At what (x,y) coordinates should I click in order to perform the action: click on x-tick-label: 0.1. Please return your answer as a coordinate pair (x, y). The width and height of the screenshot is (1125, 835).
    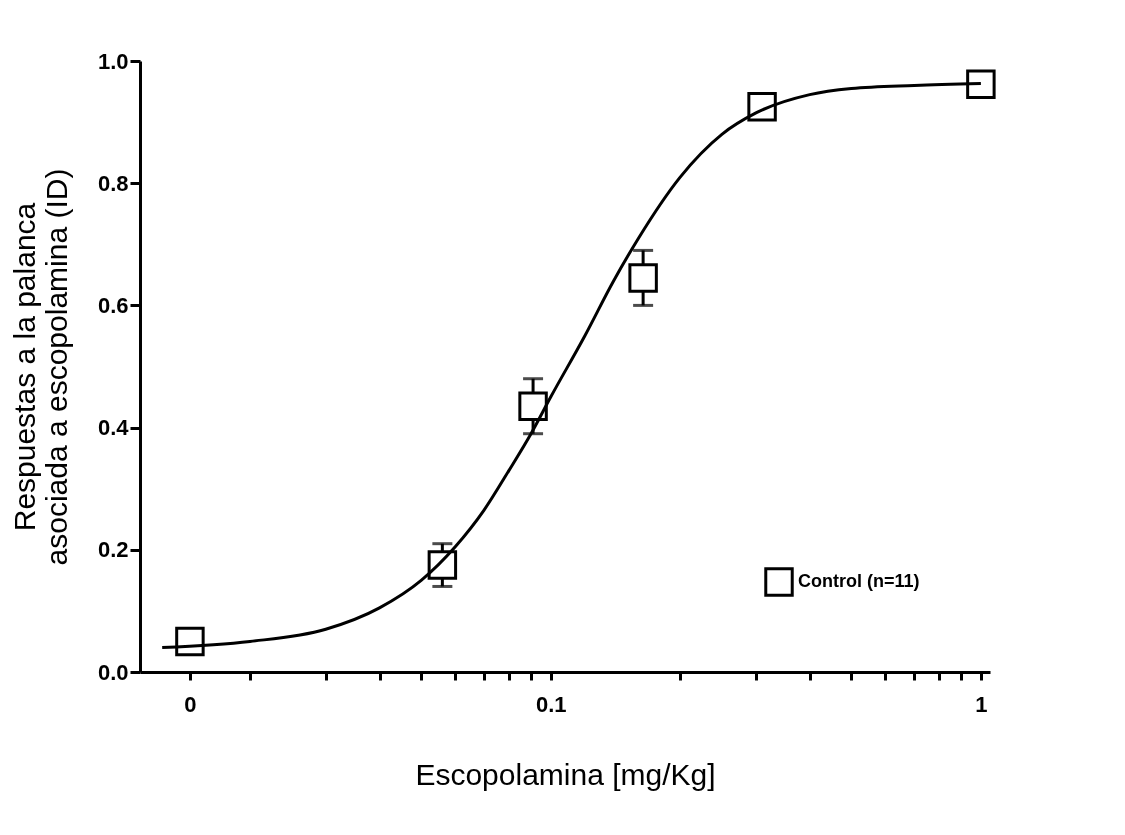
    Looking at the image, I should click on (551, 704).